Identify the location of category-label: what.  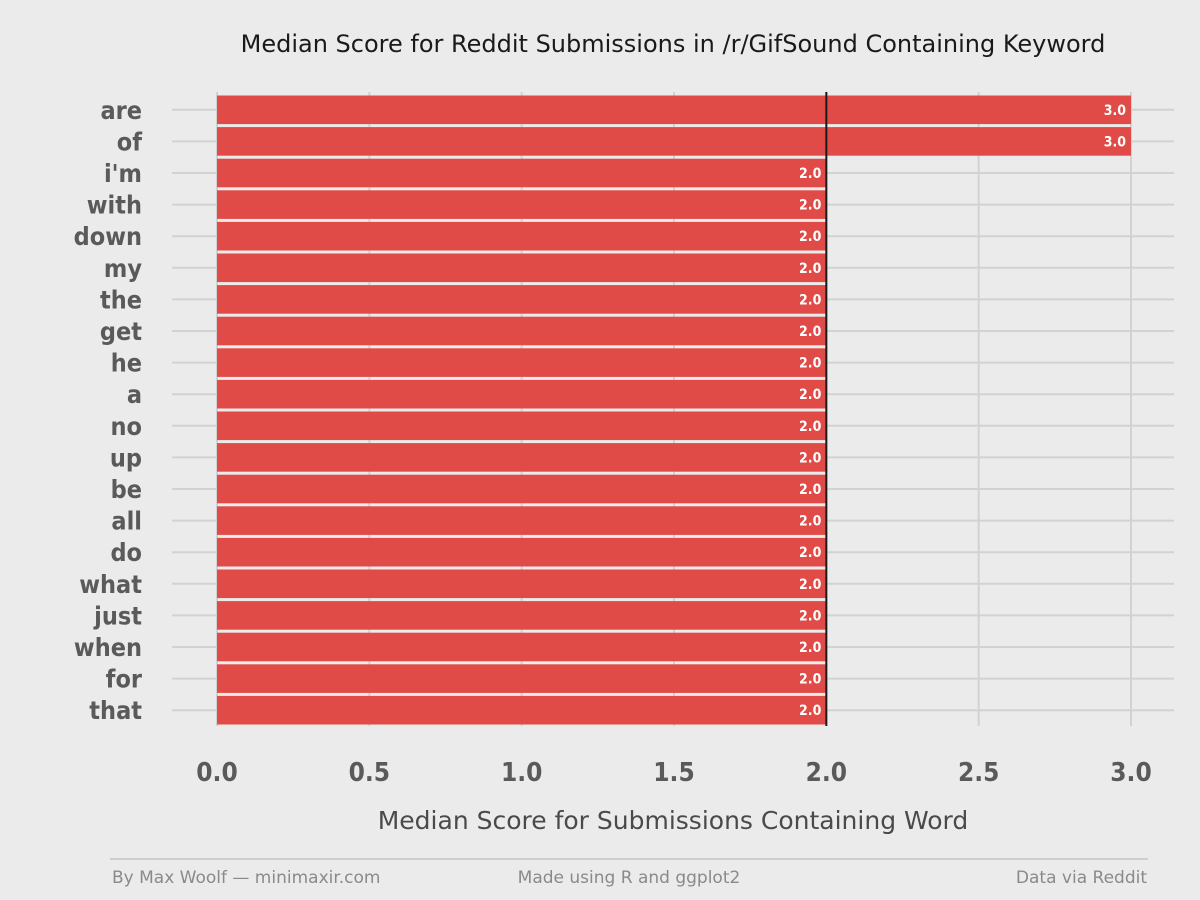
(110, 584).